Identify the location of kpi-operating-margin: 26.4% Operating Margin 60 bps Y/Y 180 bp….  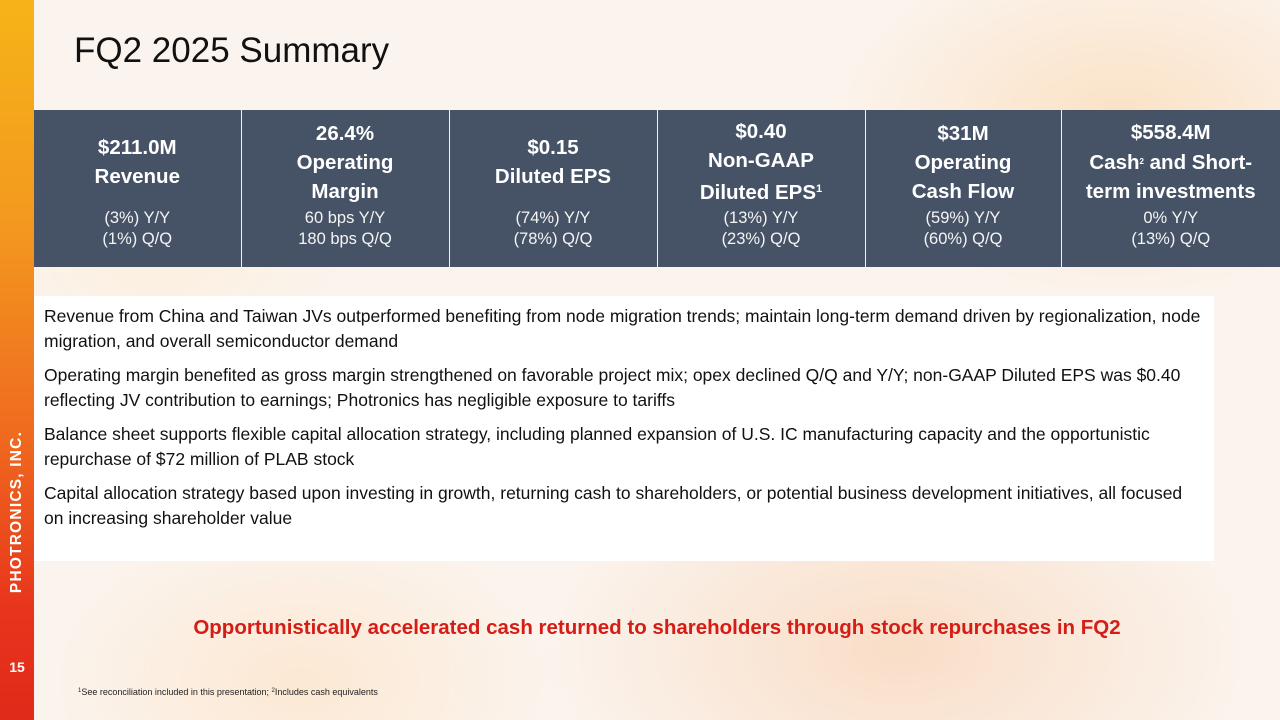
(344, 188).